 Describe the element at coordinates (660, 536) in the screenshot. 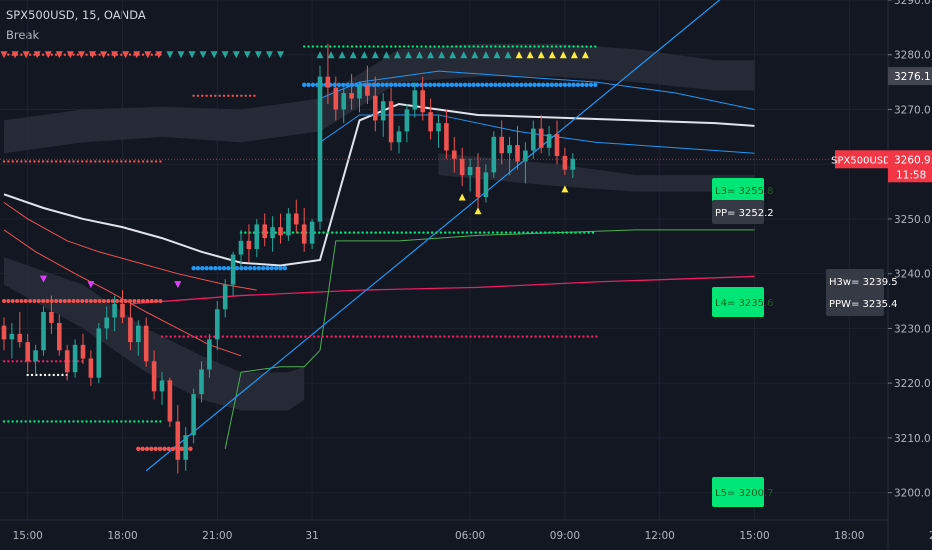

I see `x-tick-label: 12:00` at that location.